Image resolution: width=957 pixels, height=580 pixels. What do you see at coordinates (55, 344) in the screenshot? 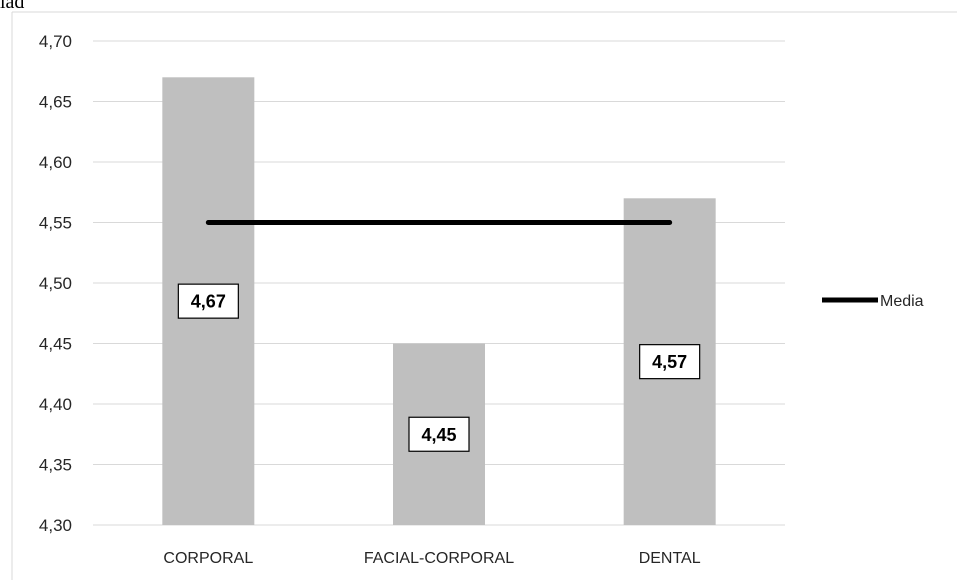
I see `y-tick-label: 4,45` at bounding box center [55, 344].